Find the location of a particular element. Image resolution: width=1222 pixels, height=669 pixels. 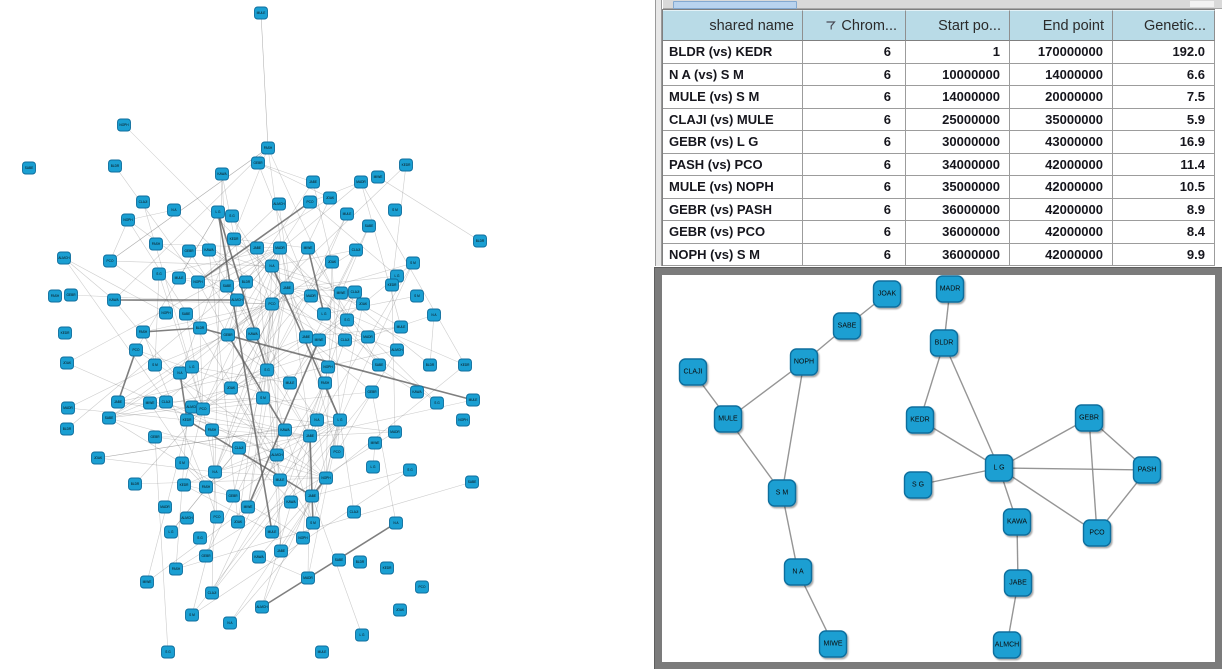

table-cell: 192.0 is located at coordinates (1164, 52).